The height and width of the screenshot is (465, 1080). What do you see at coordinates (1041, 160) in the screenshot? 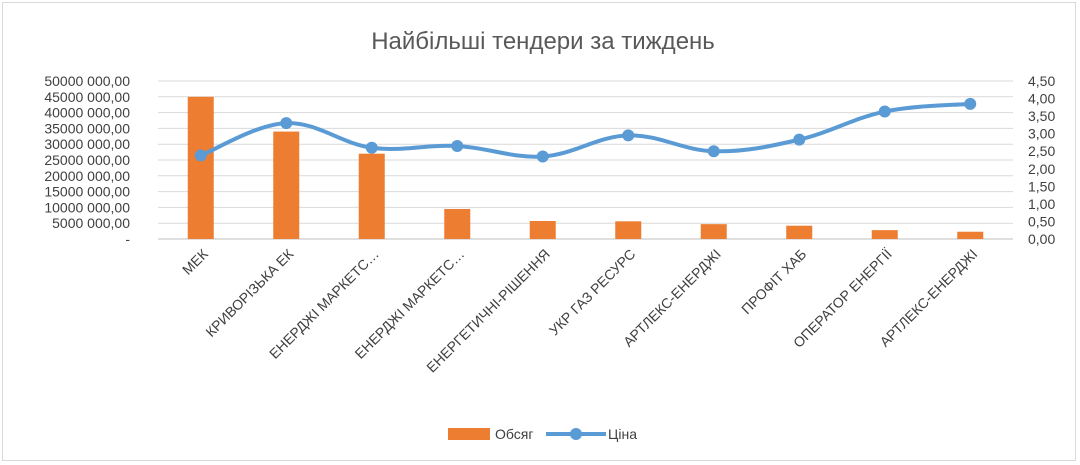
I see `right-axis: 0,00 0,501,00 1,502,00 2,503,00 3,504,00 4,50` at bounding box center [1041, 160].